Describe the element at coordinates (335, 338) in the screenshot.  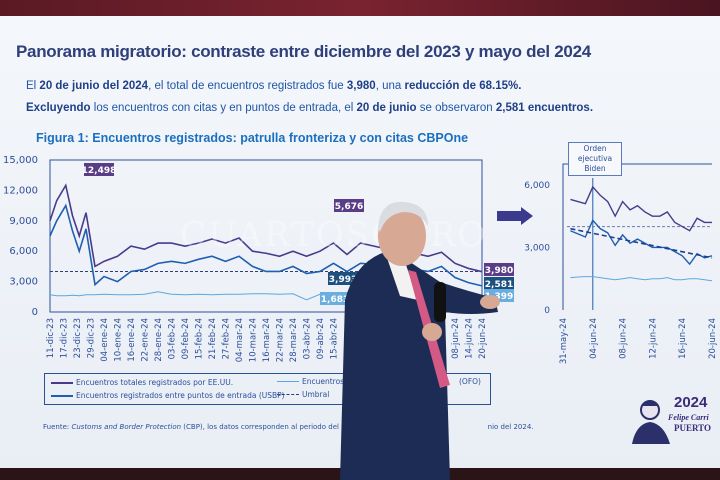
I see `x-tick-label: 15-abr-24` at that location.